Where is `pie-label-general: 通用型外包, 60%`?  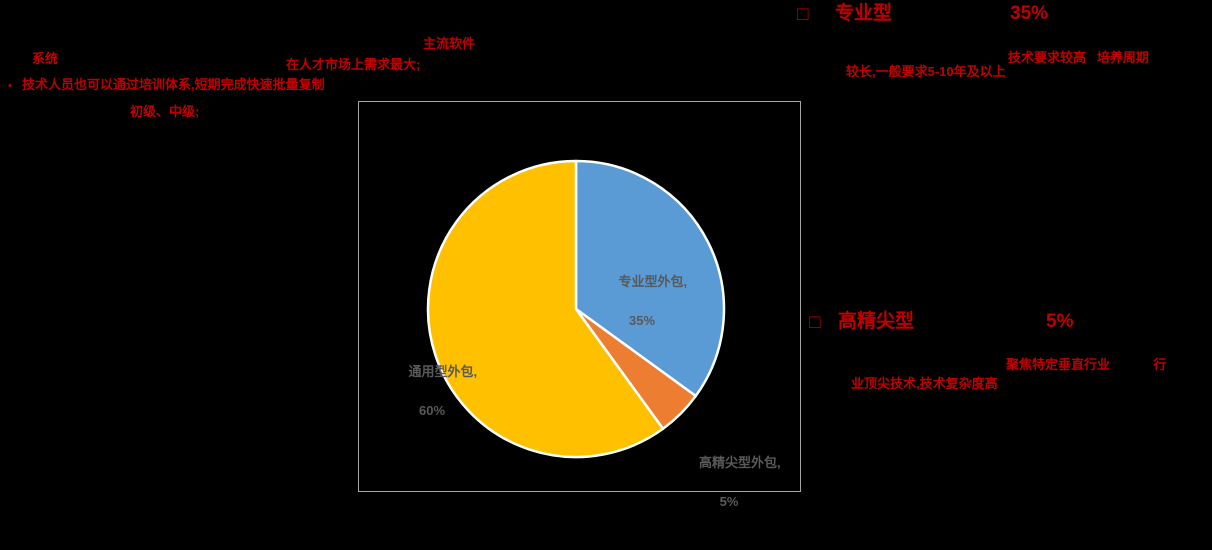
pie-label-general: 通用型外包, 60% is located at coordinates (432, 400).